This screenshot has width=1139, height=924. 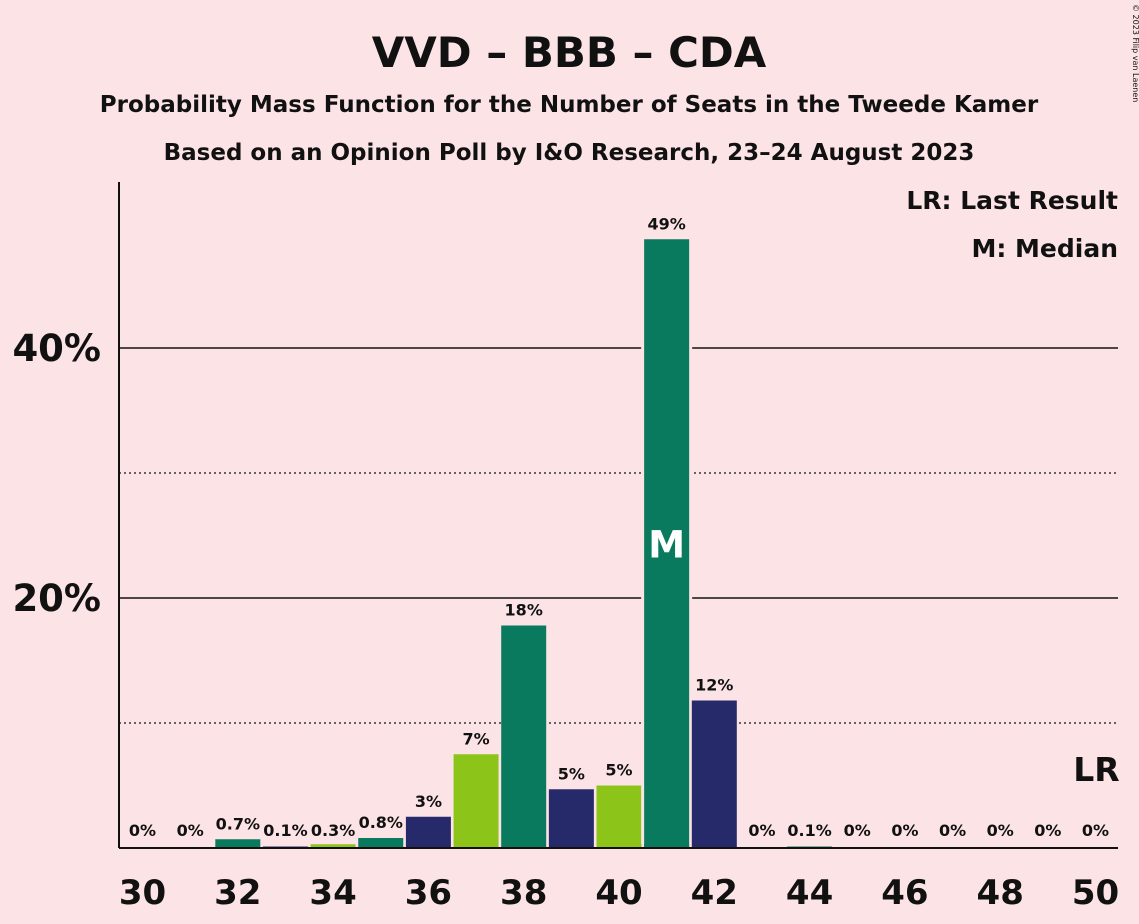 I want to click on x-tick-label: 46, so click(x=904, y=893).